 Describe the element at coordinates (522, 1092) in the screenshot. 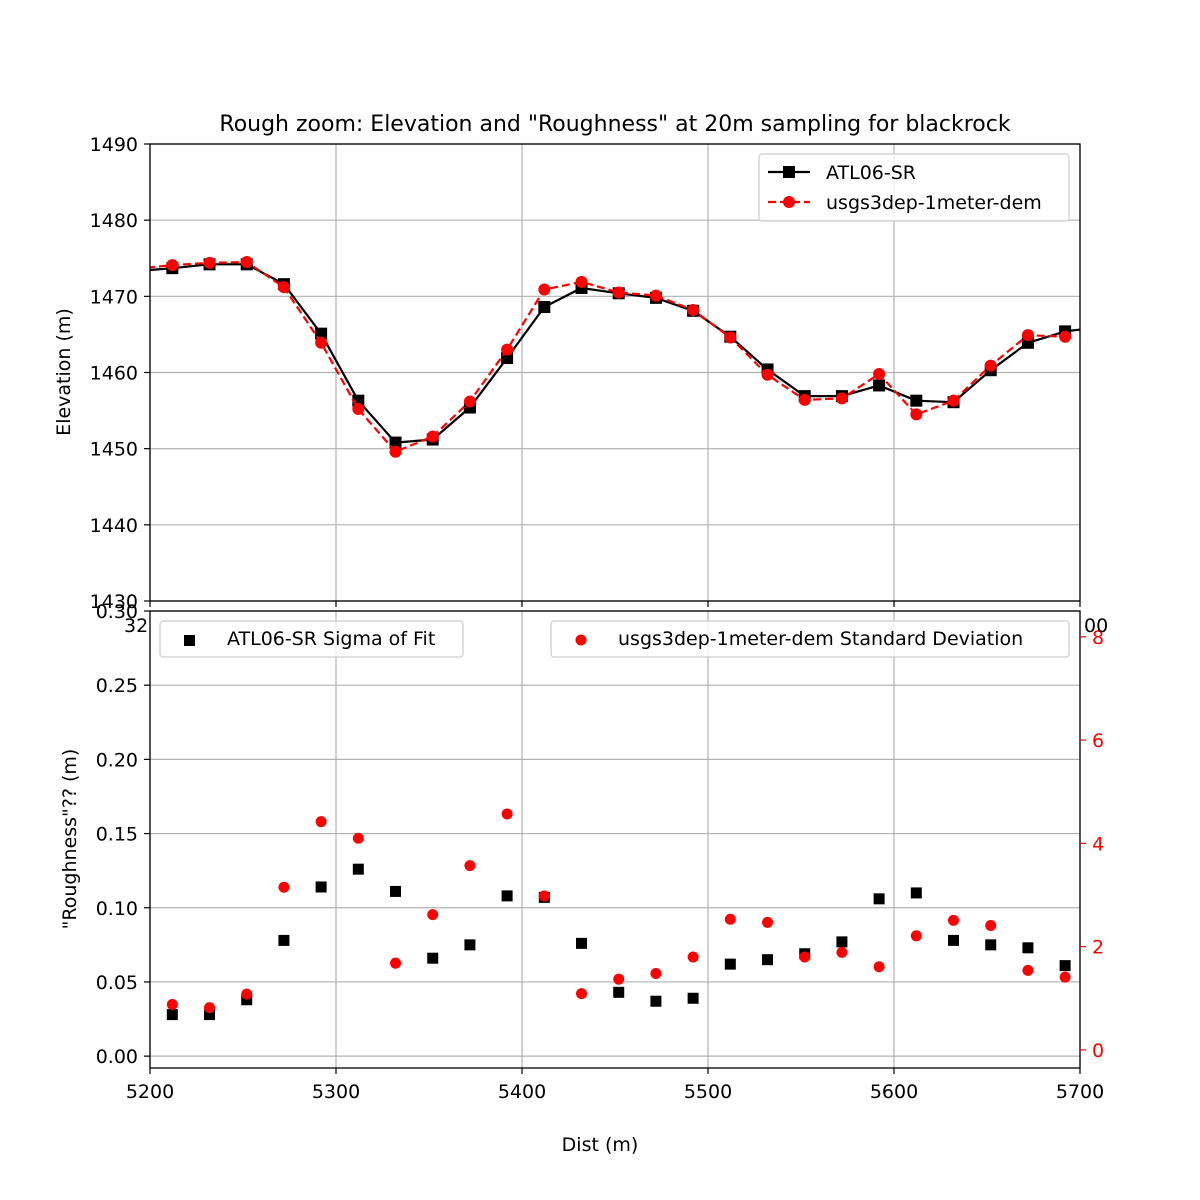

I see `roughness-x-tick-label: 5400` at that location.